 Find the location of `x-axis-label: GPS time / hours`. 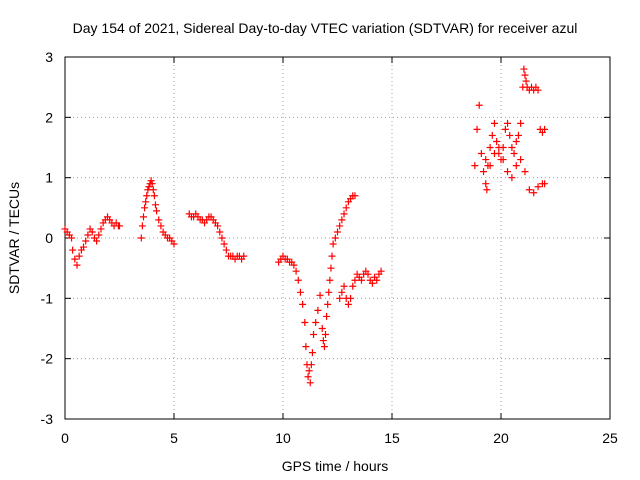

x-axis-label: GPS time / hours is located at coordinates (335, 466).